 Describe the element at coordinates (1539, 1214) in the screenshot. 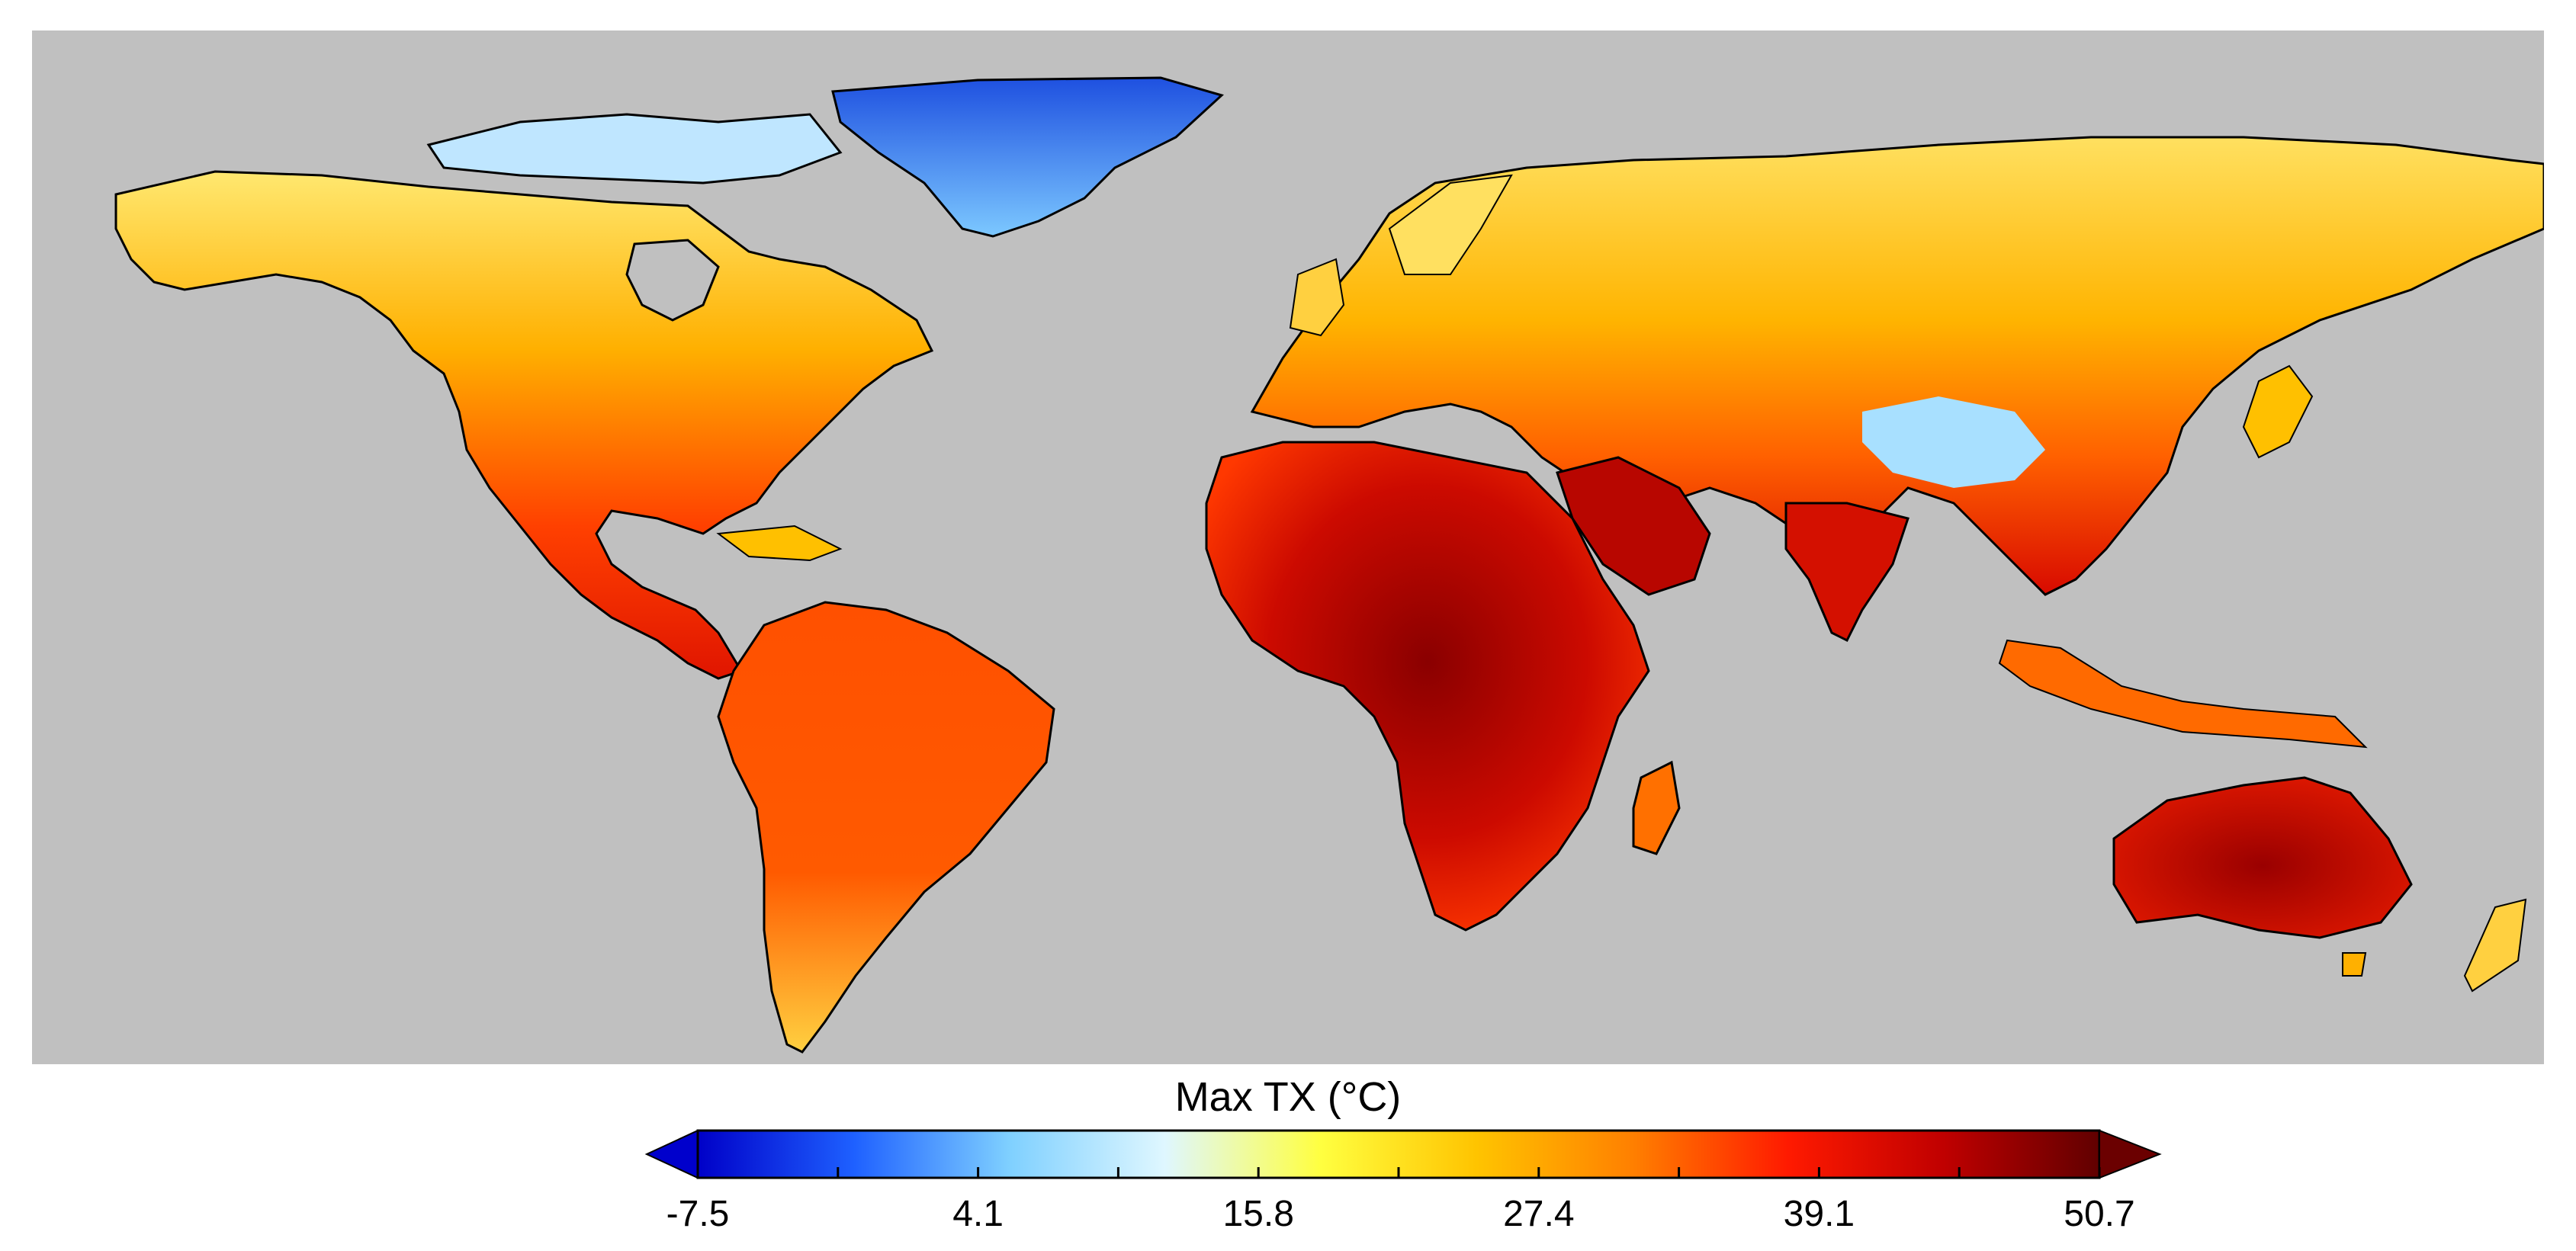

I see `colorbar-tick-label: 27.4` at that location.